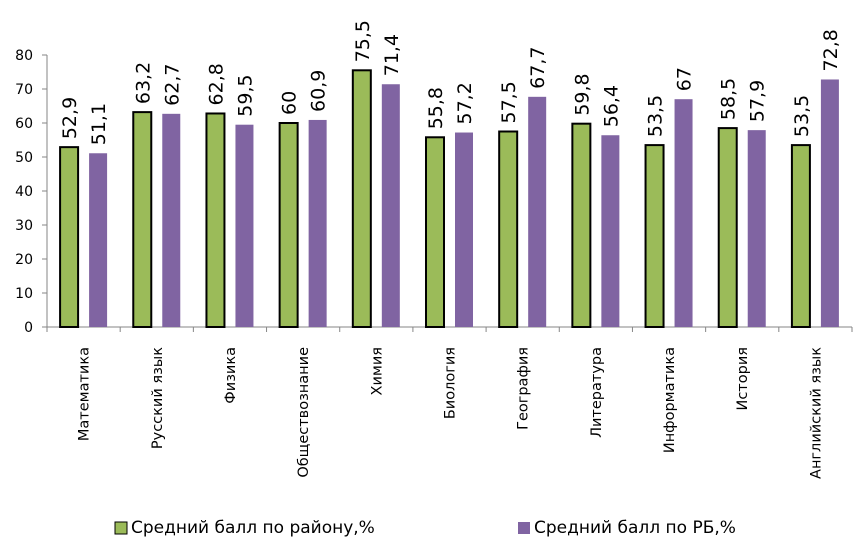 The image size is (856, 547). What do you see at coordinates (85, 394) in the screenshot?
I see `category-label: Математика` at bounding box center [85, 394].